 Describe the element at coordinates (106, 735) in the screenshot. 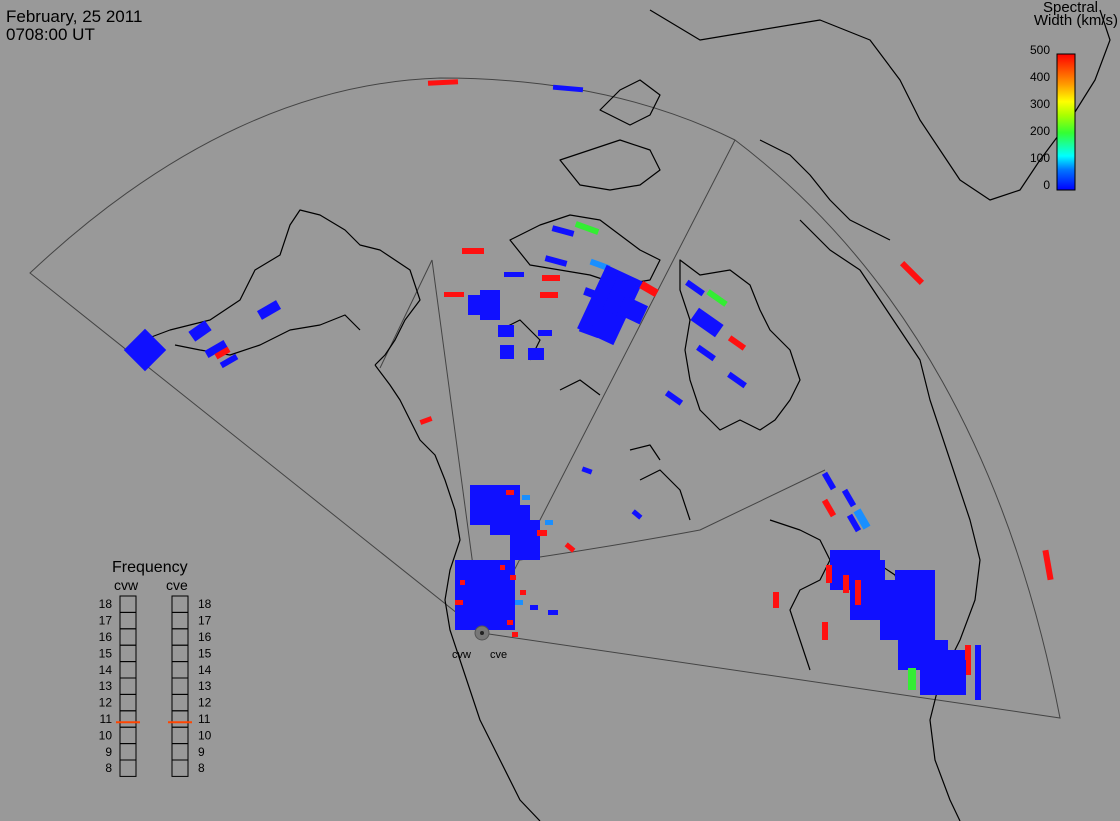

I see `frequency-scale-label-left: 10` at that location.